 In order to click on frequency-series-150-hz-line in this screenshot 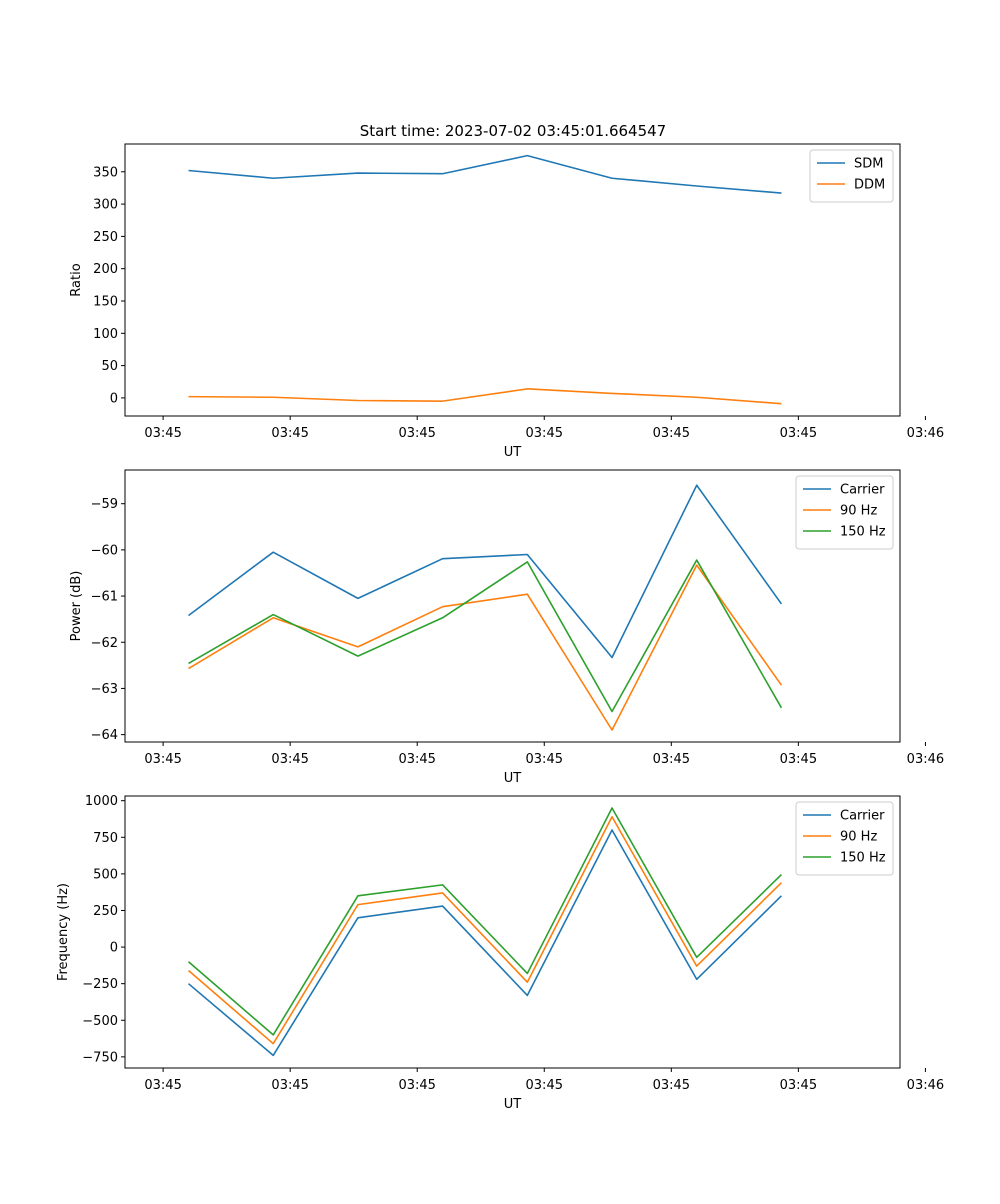, I will do `click(484, 921)`.